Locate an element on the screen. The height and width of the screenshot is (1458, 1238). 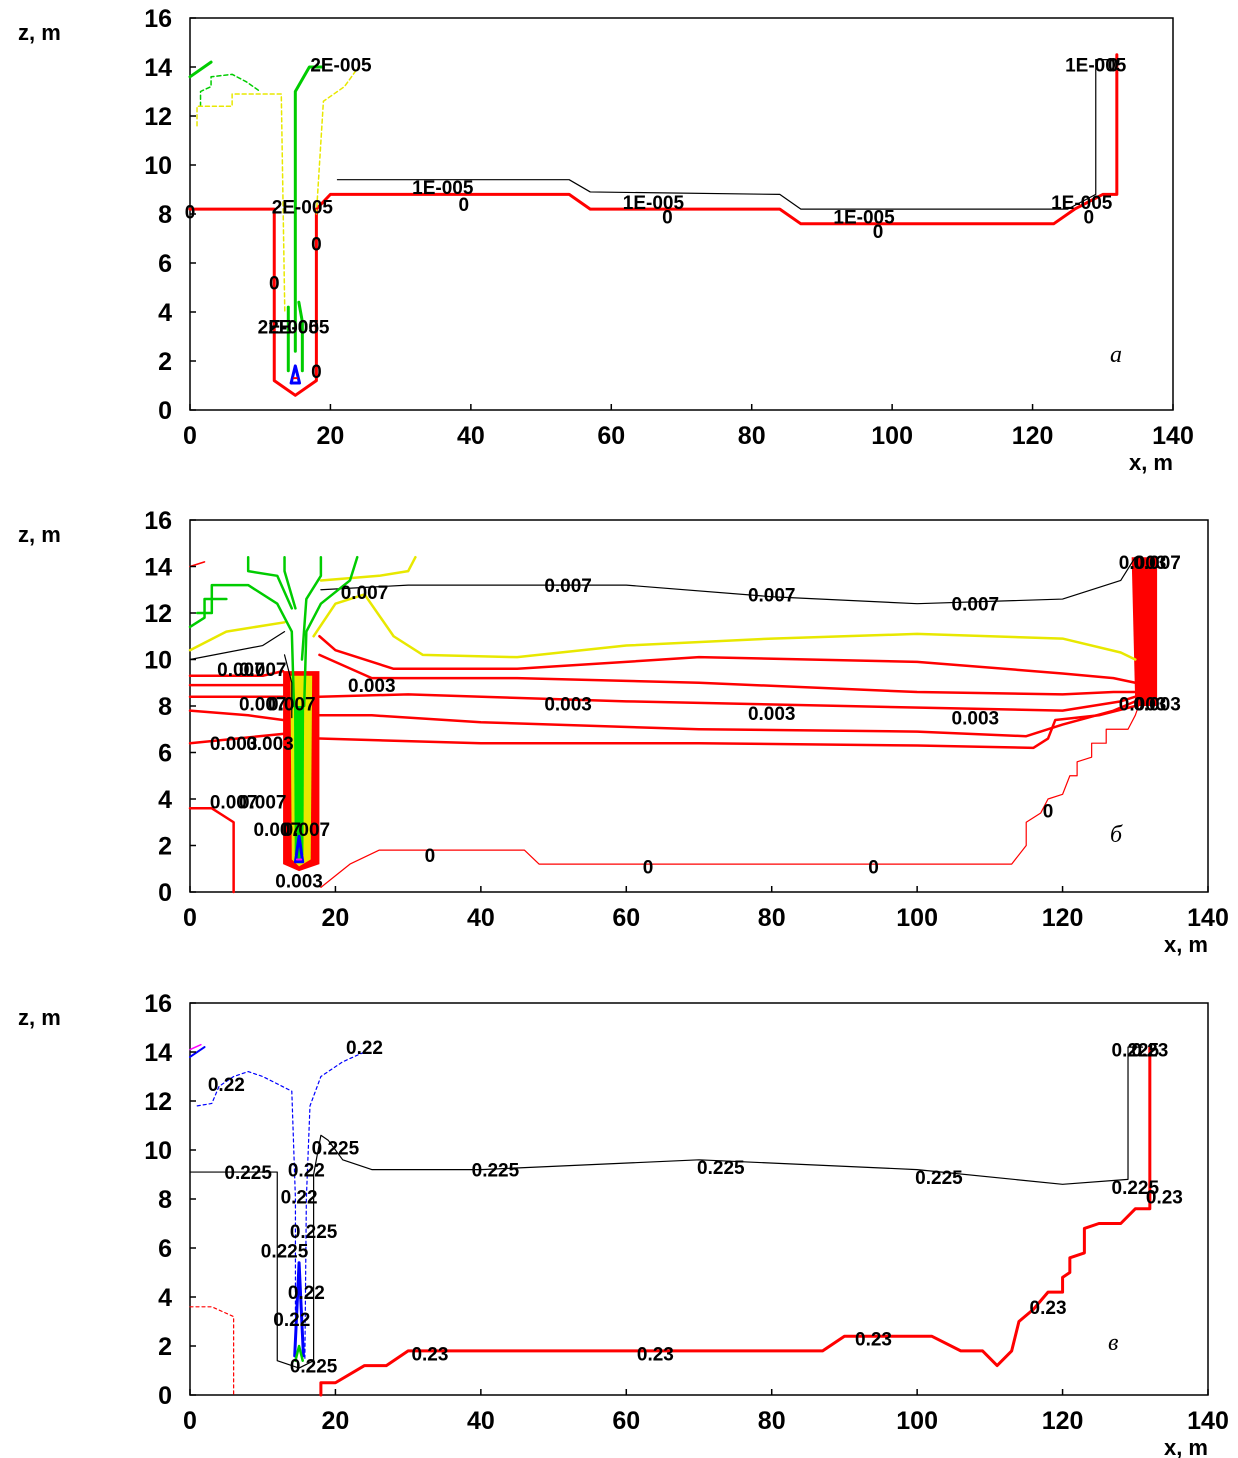
panel-letter: б is located at coordinates (1116, 835).